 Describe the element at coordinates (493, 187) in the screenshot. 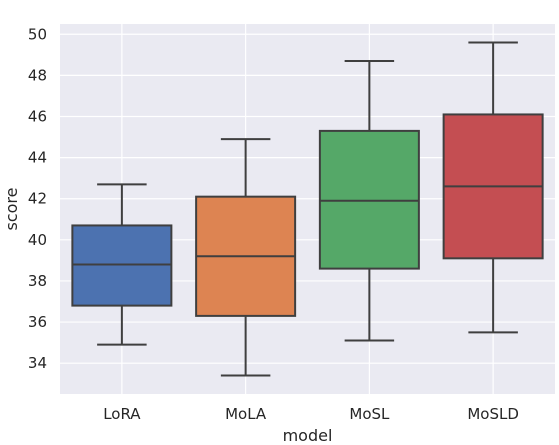

I see `box-mosld` at that location.